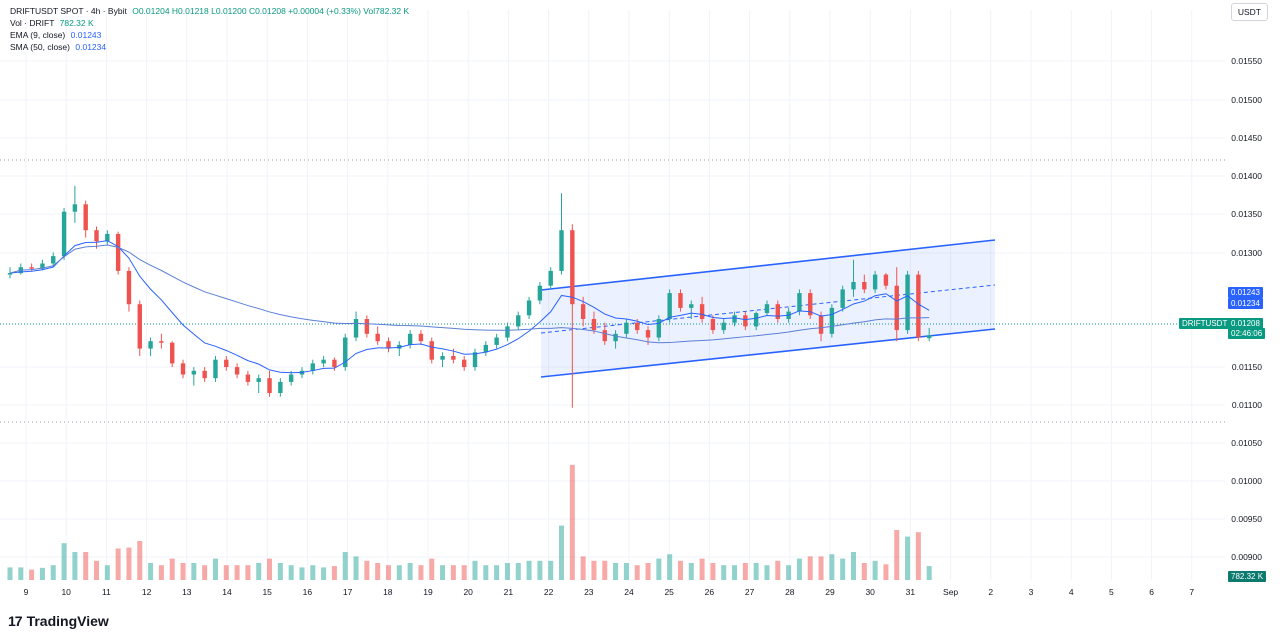  I want to click on time-tick-label: 30, so click(870, 592).